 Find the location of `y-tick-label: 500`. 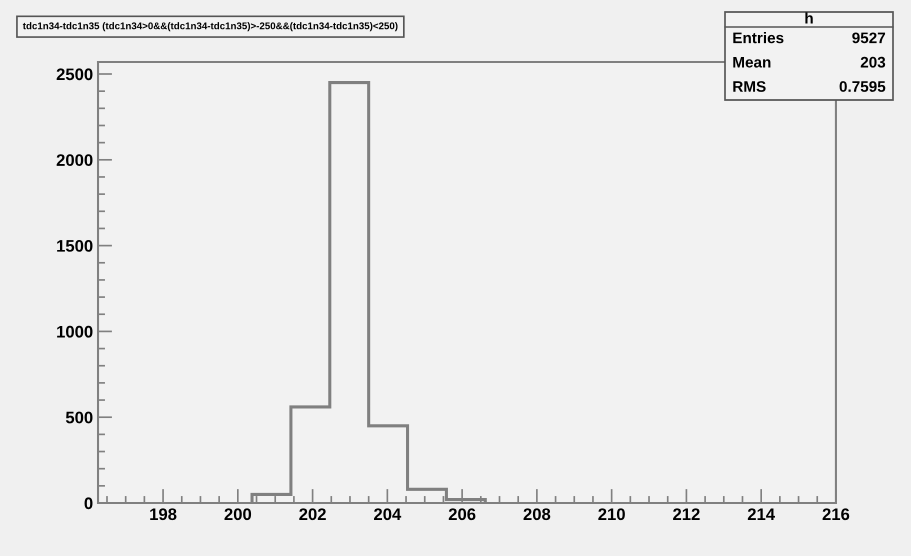

y-tick-label: 500 is located at coordinates (79, 418).